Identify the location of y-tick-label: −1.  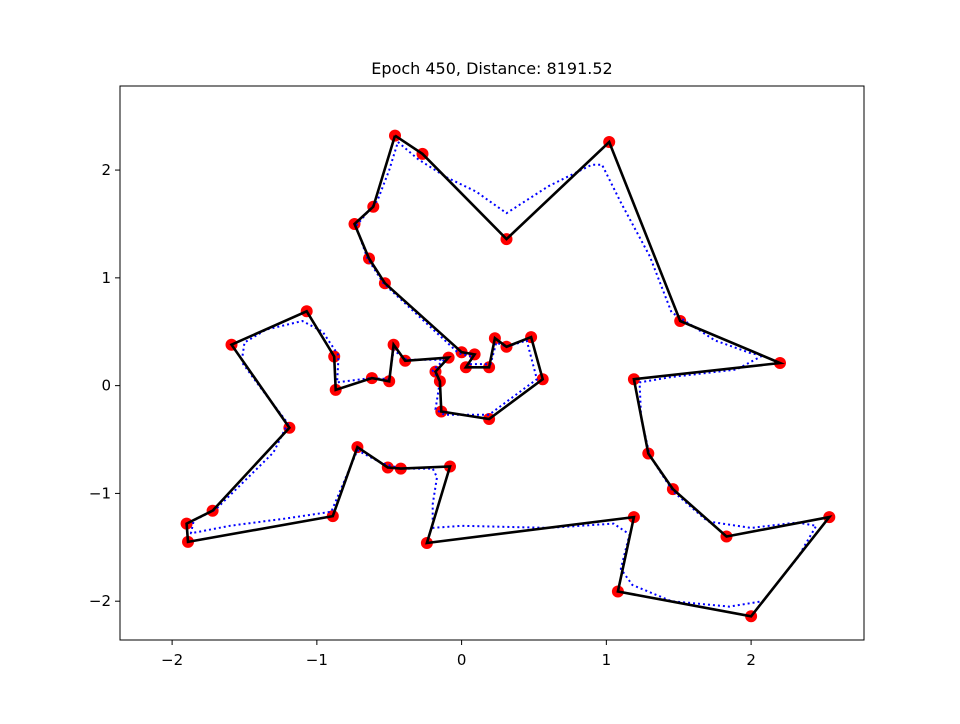
(100, 493).